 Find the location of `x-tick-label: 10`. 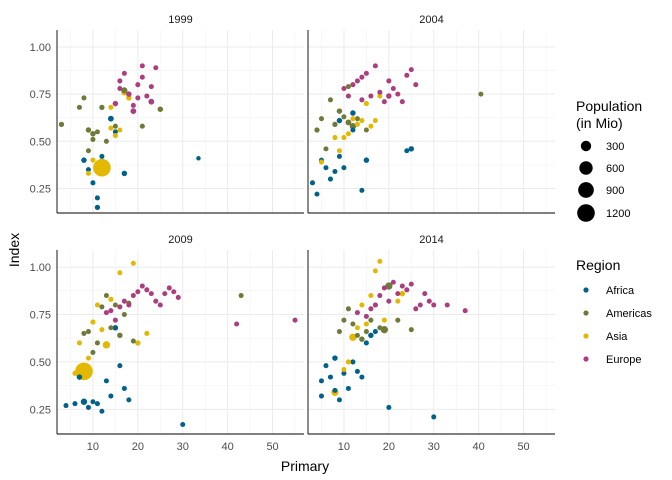

x-tick-label: 10 is located at coordinates (93, 447).